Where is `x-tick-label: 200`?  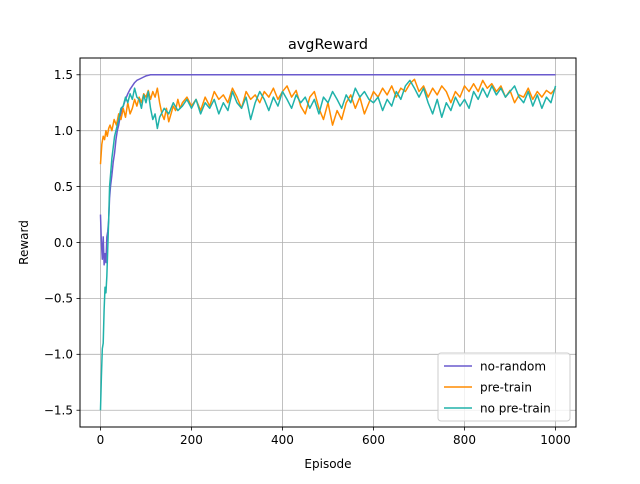
x-tick-label: 200 is located at coordinates (191, 440).